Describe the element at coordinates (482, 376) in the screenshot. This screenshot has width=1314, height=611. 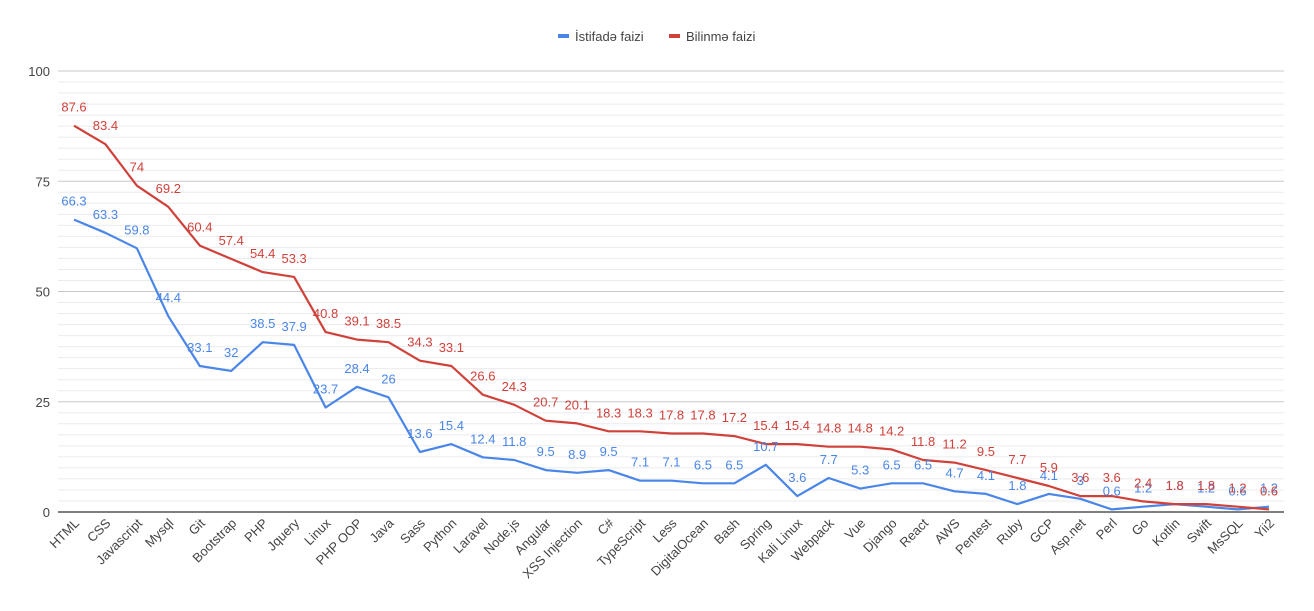
I see `data-label: 26.6` at that location.